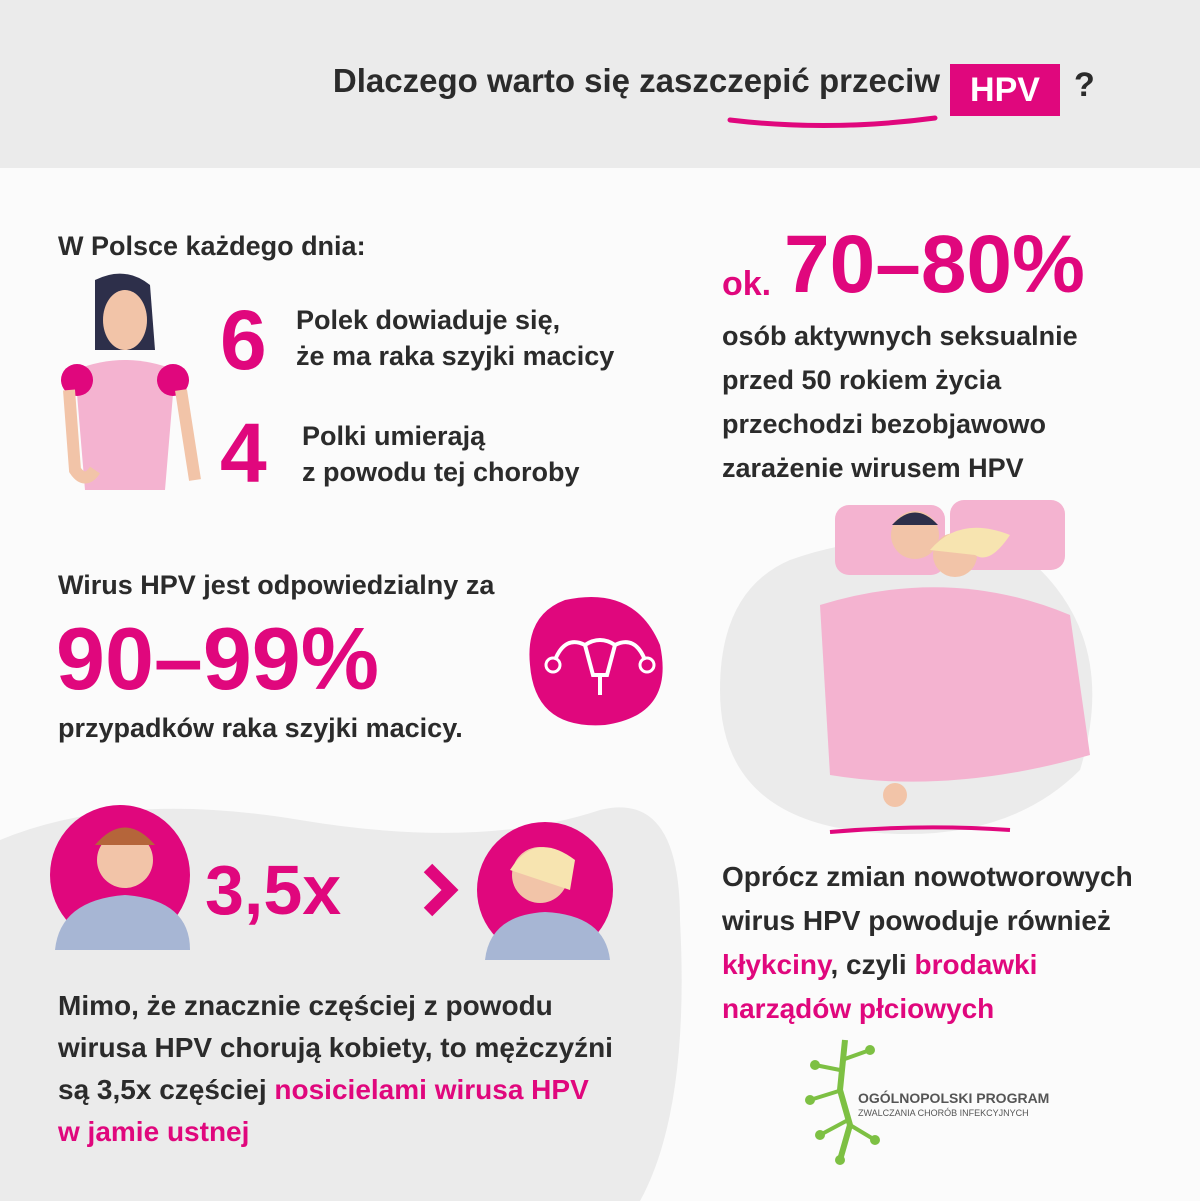 The height and width of the screenshot is (1201, 1200). Describe the element at coordinates (636, 80) in the screenshot. I see `title: Dlaczego warto się zaszczepić przeciw` at that location.